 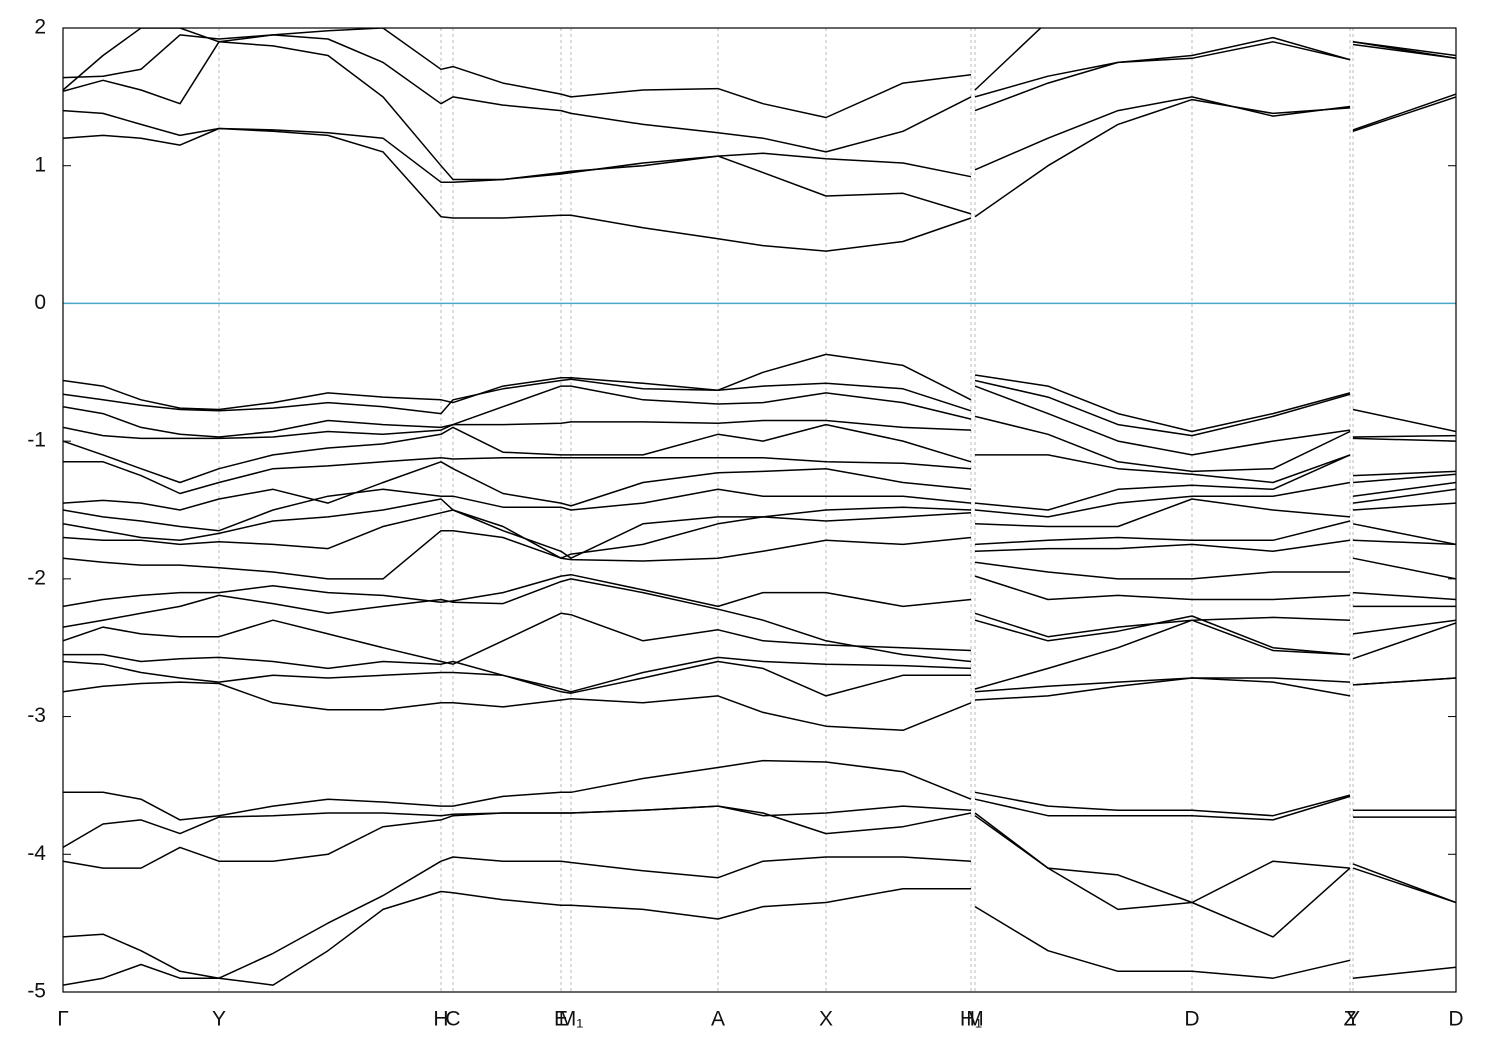 What do you see at coordinates (40, 302) in the screenshot?
I see `y-tick-label: 0` at bounding box center [40, 302].